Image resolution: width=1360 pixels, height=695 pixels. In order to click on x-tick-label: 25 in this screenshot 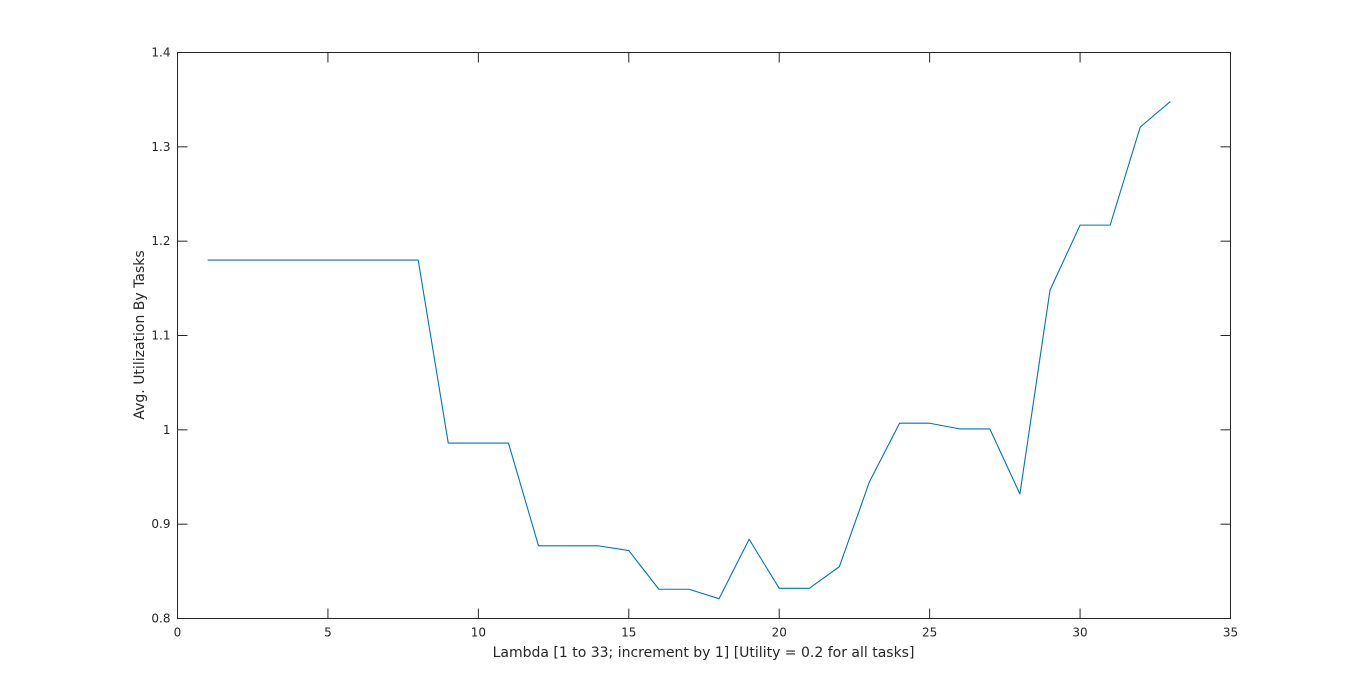, I will do `click(929, 633)`.